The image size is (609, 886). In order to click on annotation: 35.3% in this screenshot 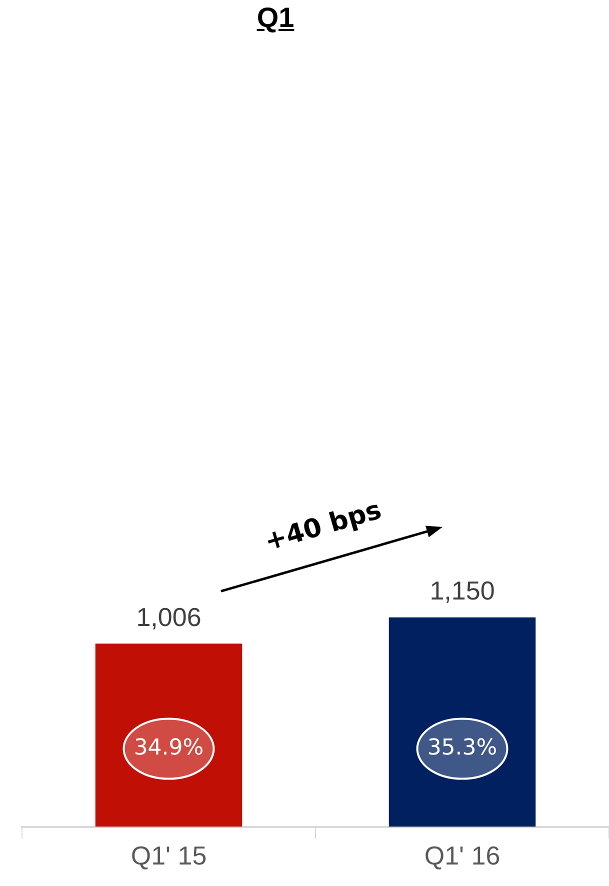, I will do `click(462, 748)`.